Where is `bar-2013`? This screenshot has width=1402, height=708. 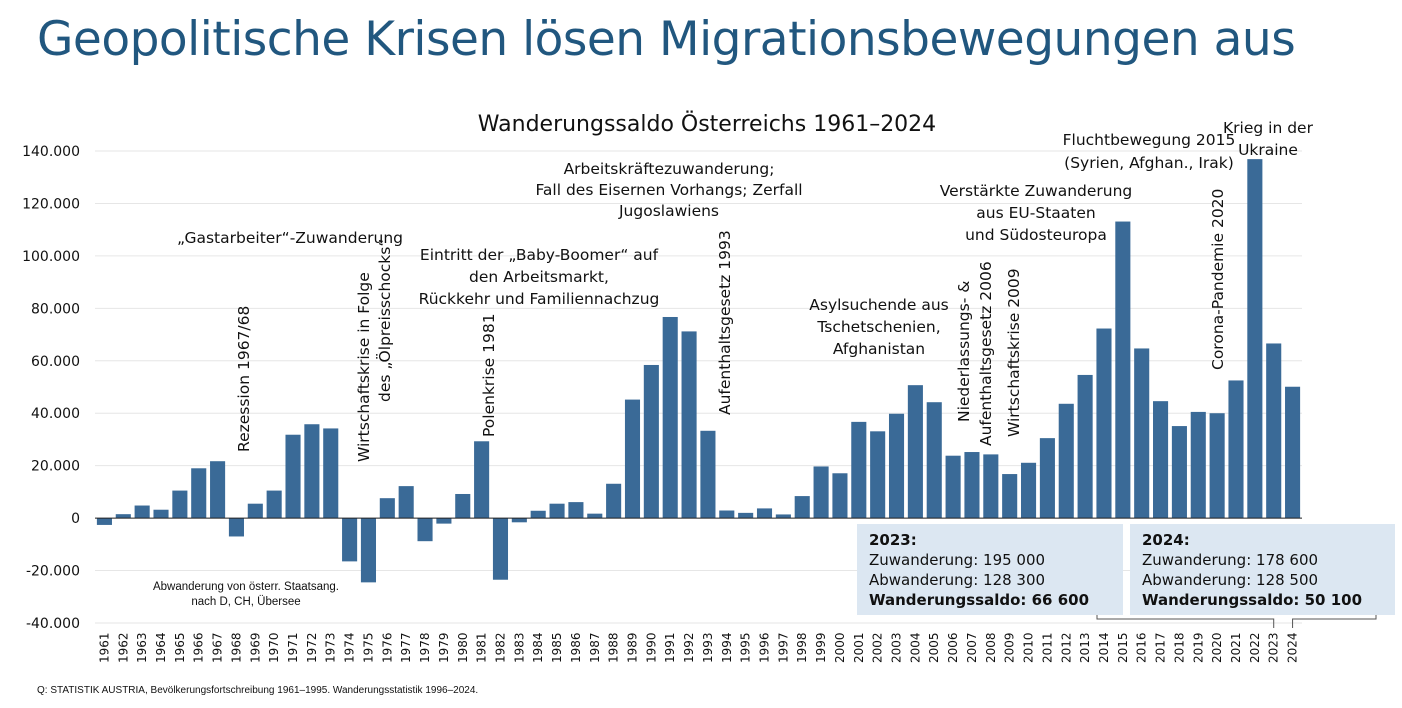
bar-2013 is located at coordinates (1085, 446).